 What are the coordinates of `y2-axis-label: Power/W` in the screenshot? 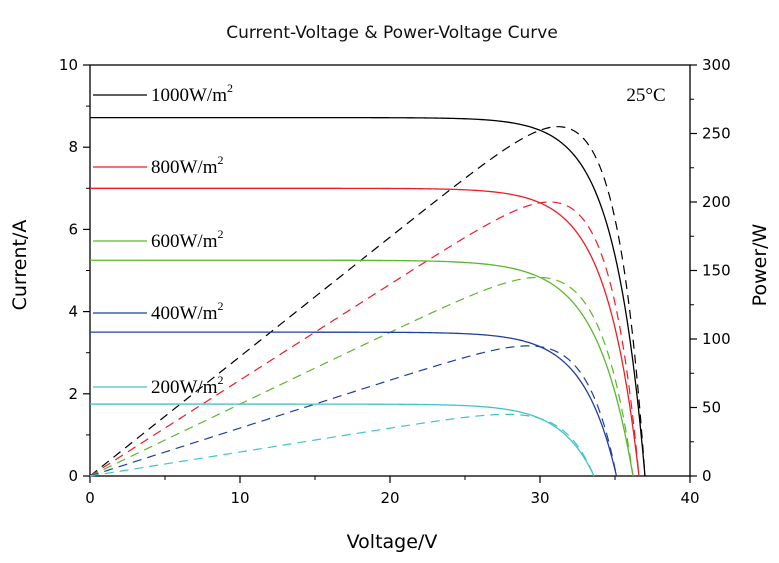 It's located at (760, 264).